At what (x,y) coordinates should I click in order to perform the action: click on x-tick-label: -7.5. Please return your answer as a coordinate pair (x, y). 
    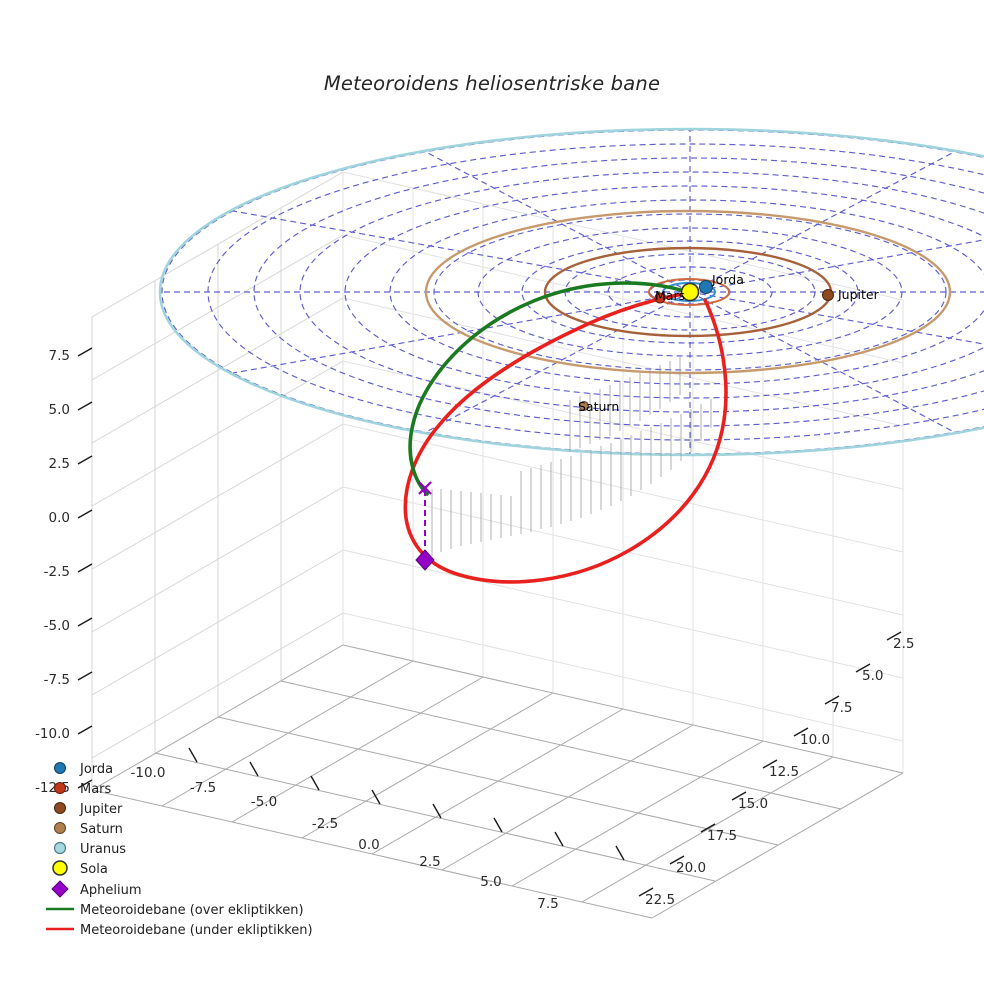
    Looking at the image, I should click on (203, 788).